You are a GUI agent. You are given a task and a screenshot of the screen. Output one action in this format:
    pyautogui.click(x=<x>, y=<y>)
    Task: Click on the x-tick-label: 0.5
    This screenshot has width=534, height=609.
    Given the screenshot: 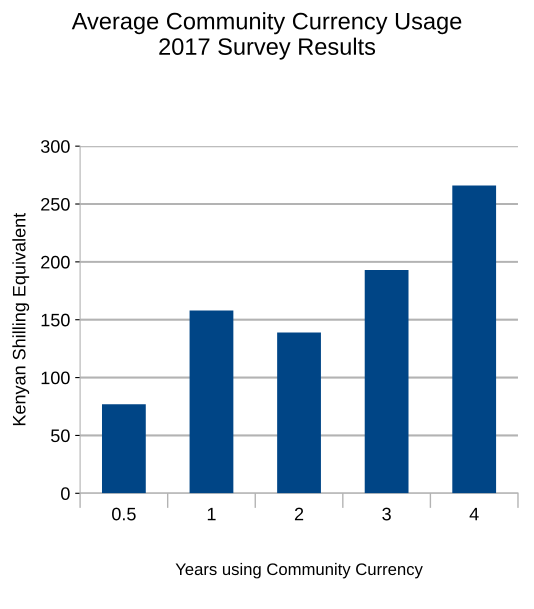 What is the action you would take?
    pyautogui.click(x=124, y=514)
    